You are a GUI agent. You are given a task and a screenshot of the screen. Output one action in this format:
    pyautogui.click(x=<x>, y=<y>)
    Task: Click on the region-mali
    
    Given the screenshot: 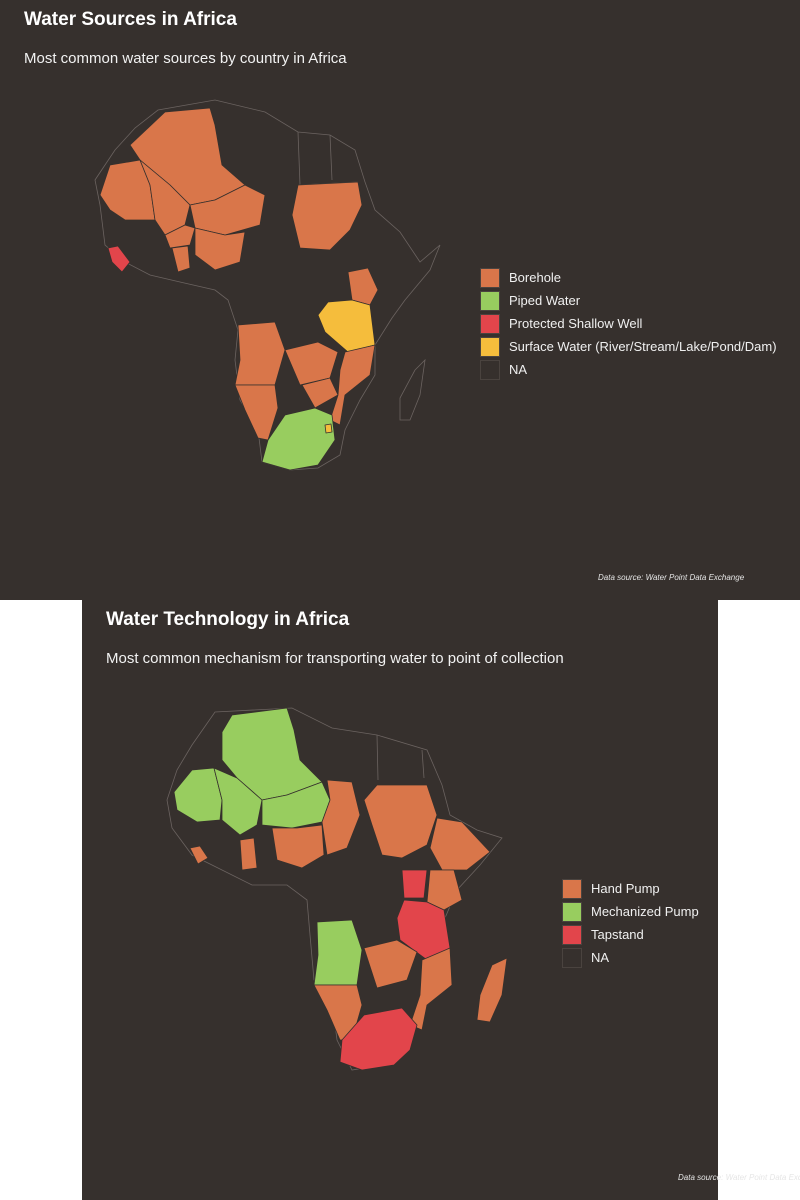 What is the action you would take?
    pyautogui.click(x=238, y=801)
    